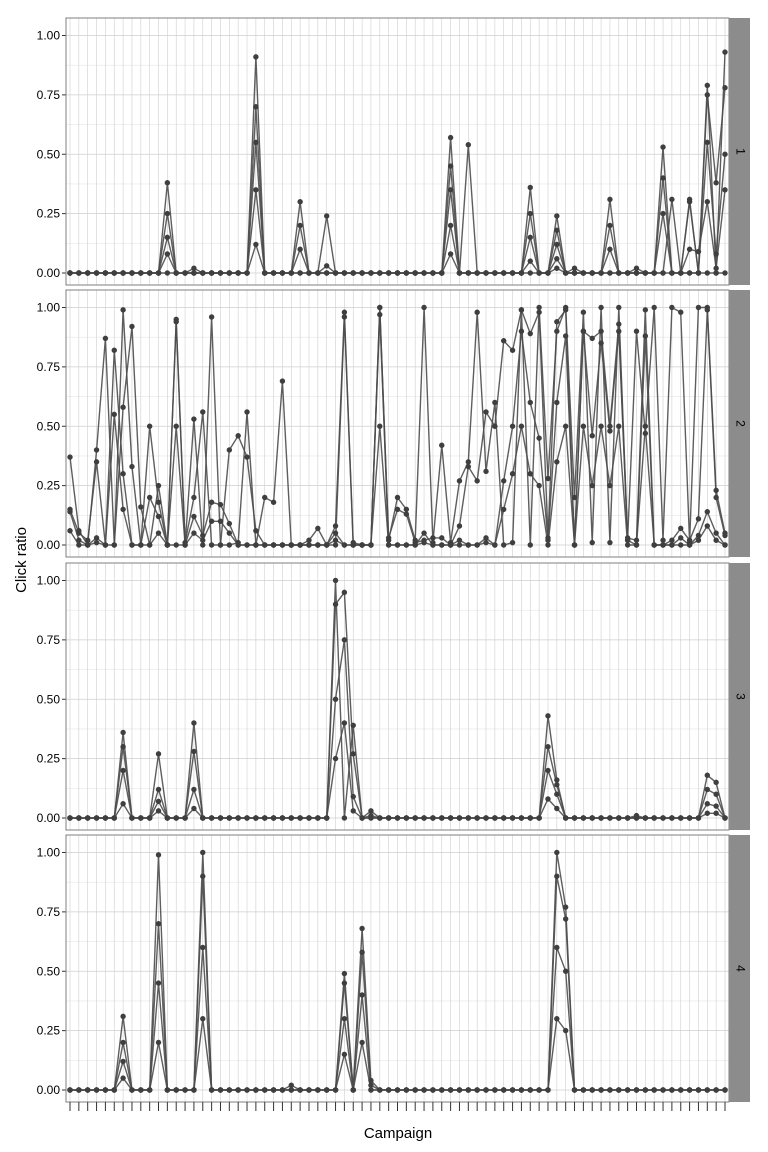 The height and width of the screenshot is (1152, 768). I want to click on facet-strip-label: 1, so click(740, 151).